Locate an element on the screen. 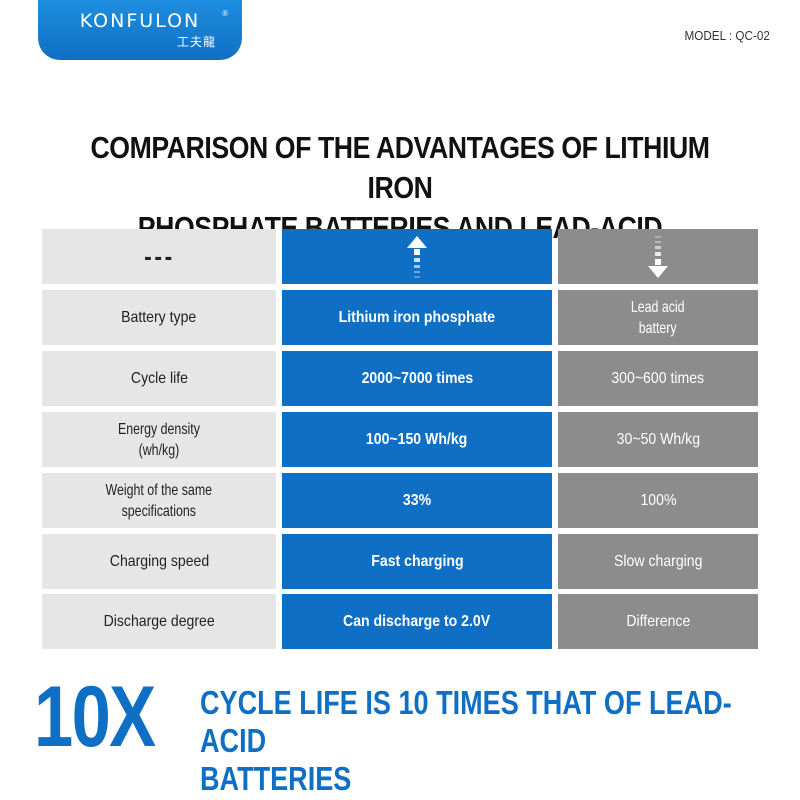 This screenshot has width=800, height=800. row-lead-discharge-degree: Difference is located at coordinates (658, 621).